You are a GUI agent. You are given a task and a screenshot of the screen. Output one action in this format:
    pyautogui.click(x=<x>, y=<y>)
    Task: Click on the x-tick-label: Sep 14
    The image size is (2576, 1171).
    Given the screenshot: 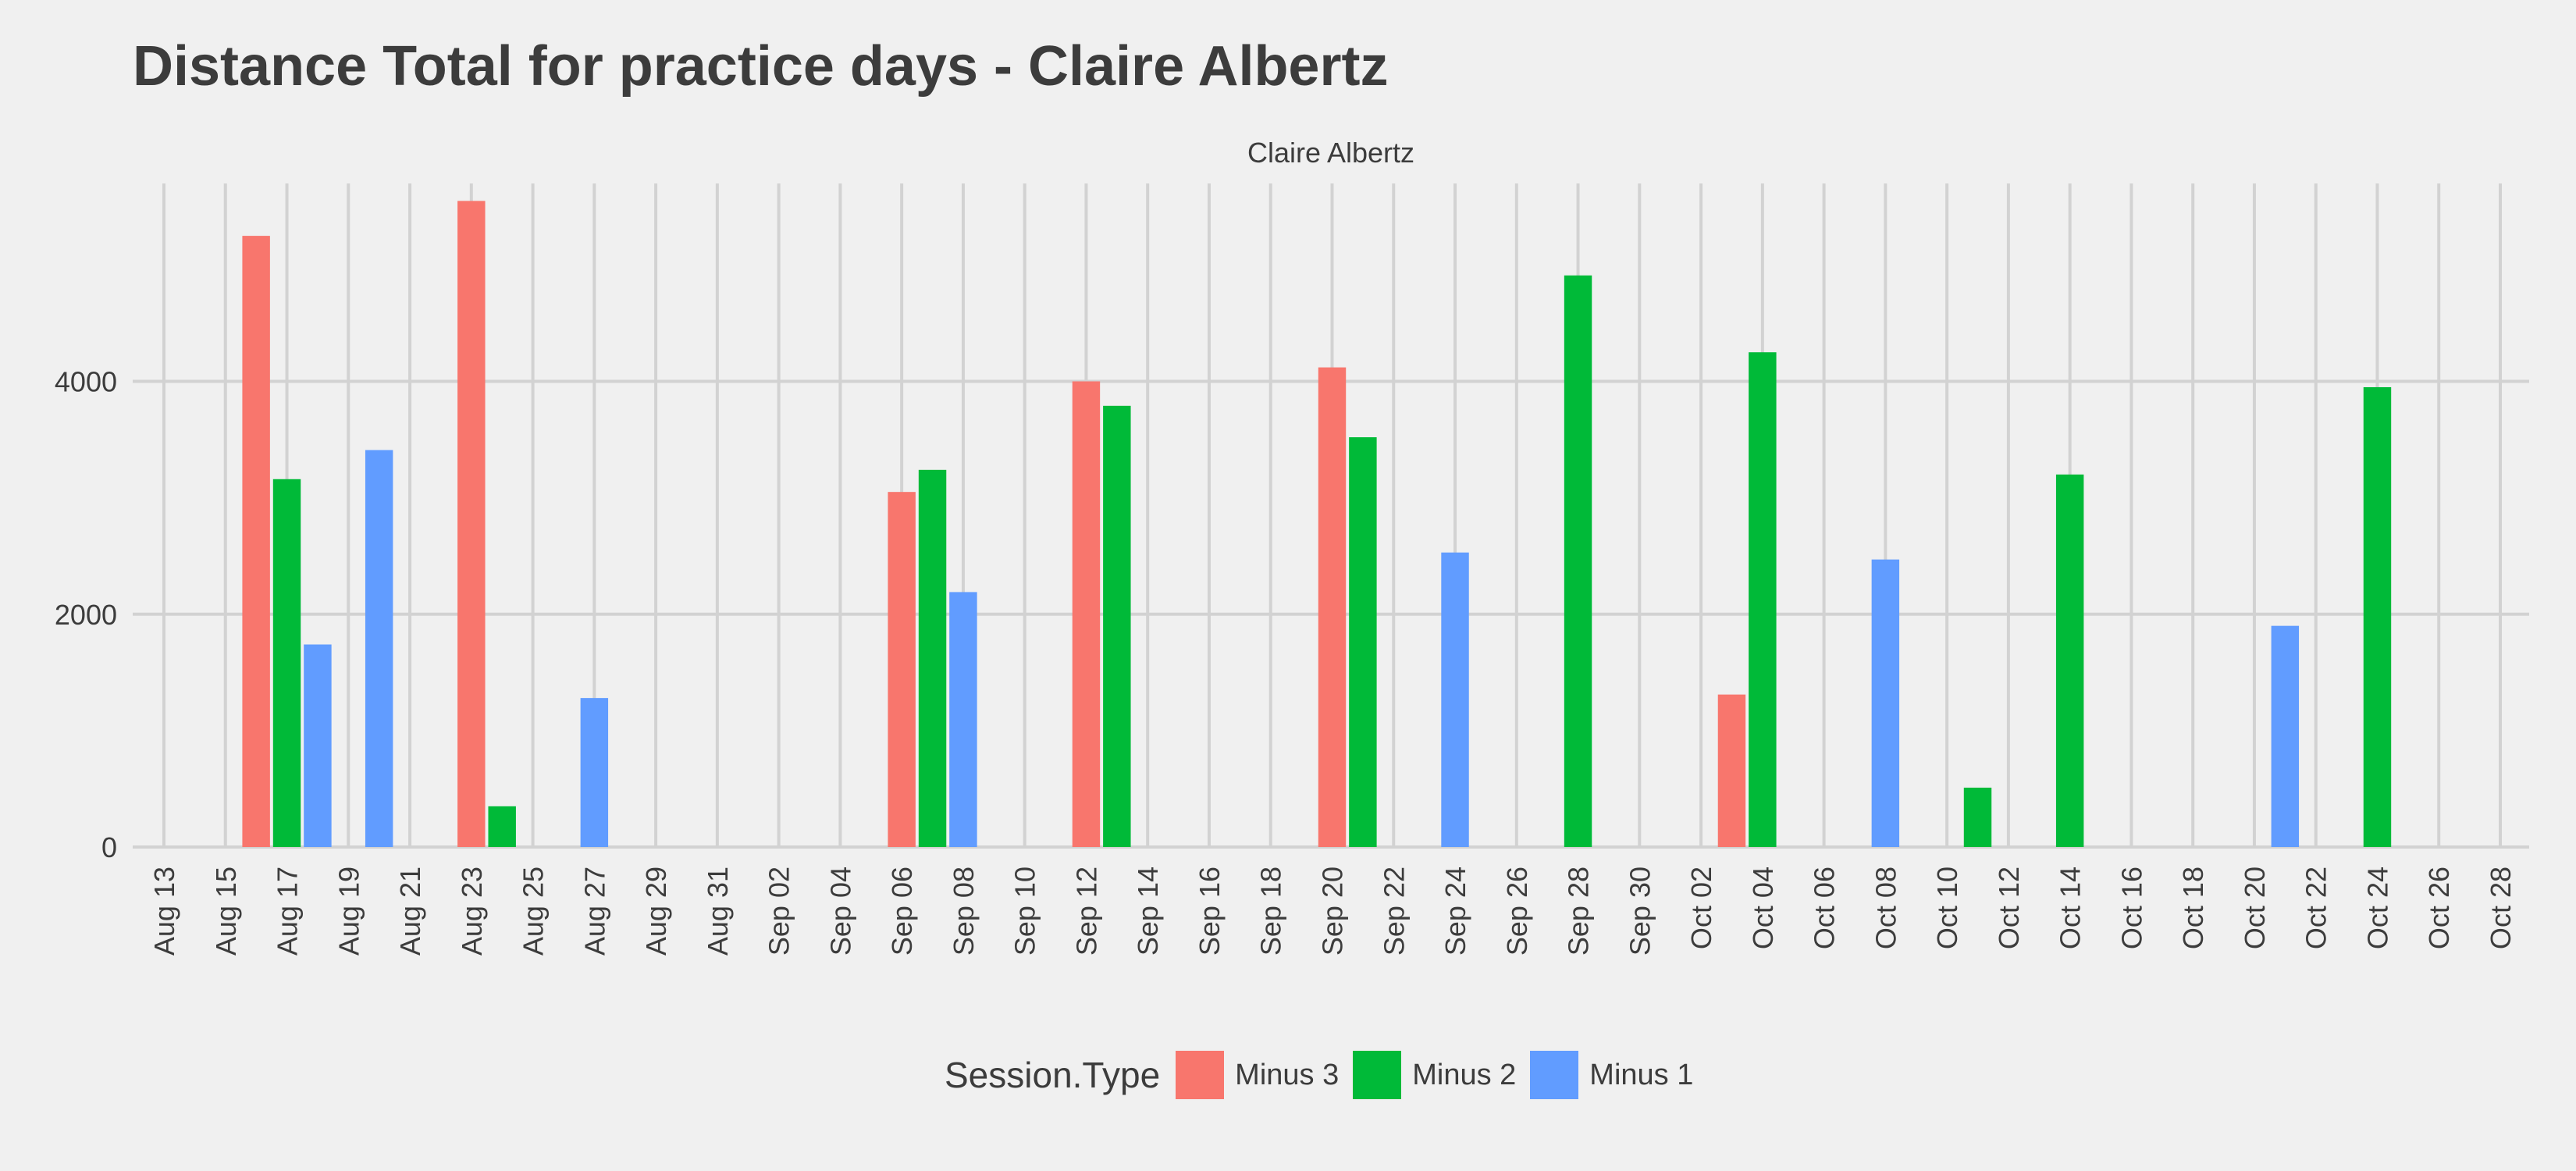 What is the action you would take?
    pyautogui.click(x=1148, y=912)
    